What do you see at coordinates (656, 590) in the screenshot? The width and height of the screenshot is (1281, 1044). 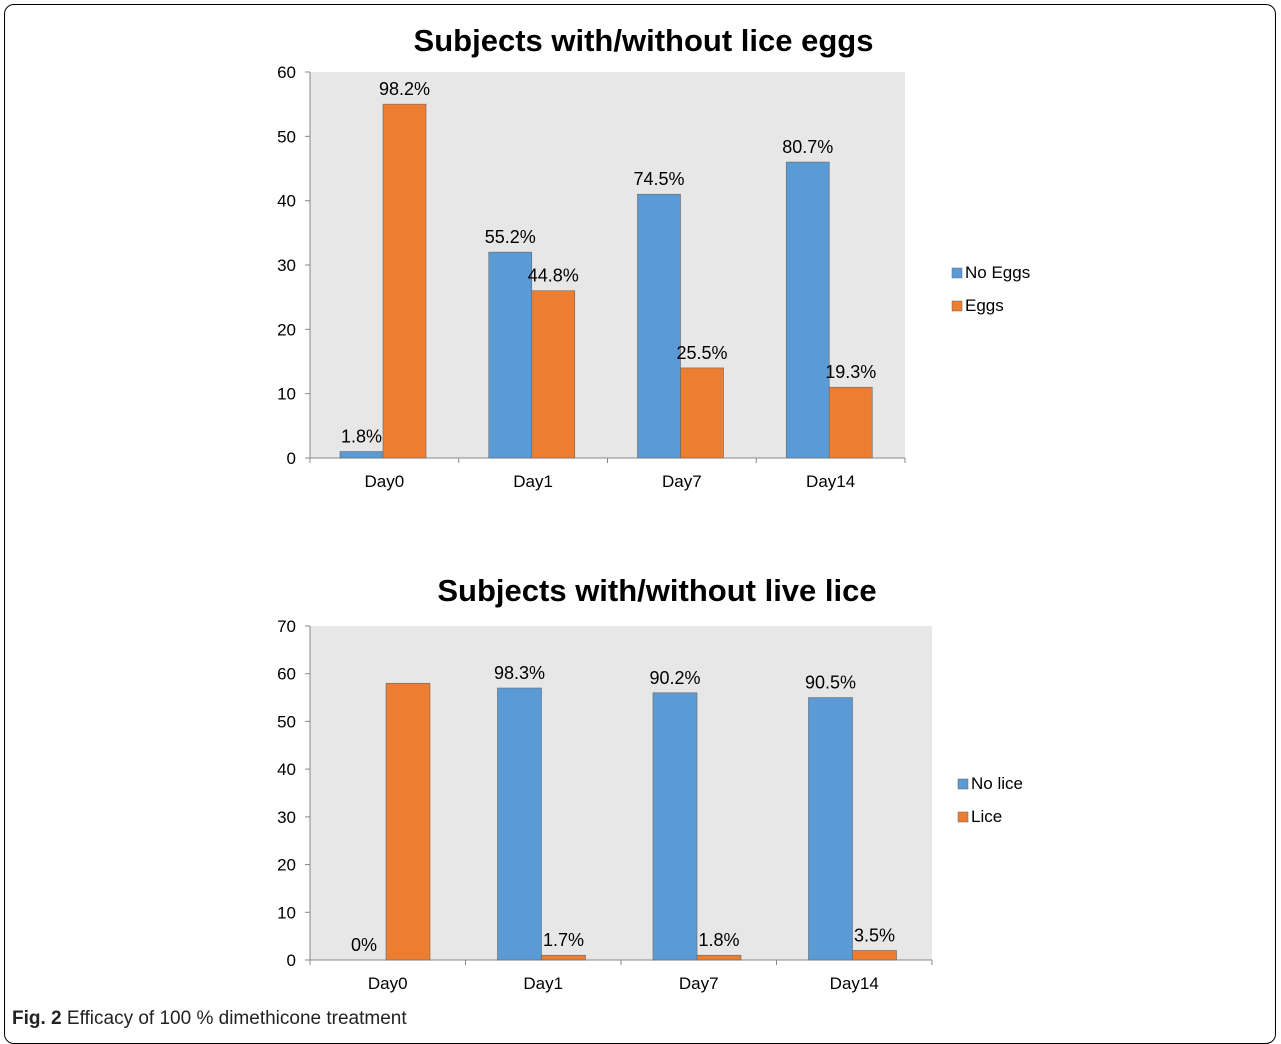 I see `chart2-title: Subjects with/without live lice` at bounding box center [656, 590].